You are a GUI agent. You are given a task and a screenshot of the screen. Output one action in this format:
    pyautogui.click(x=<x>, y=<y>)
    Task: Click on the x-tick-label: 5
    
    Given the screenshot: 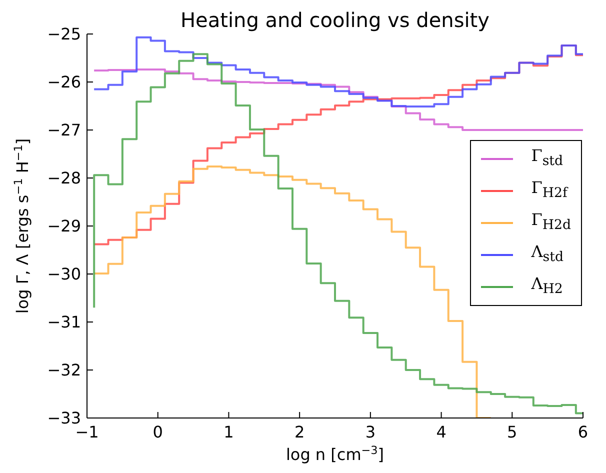 What is the action you would take?
    pyautogui.click(x=512, y=432)
    